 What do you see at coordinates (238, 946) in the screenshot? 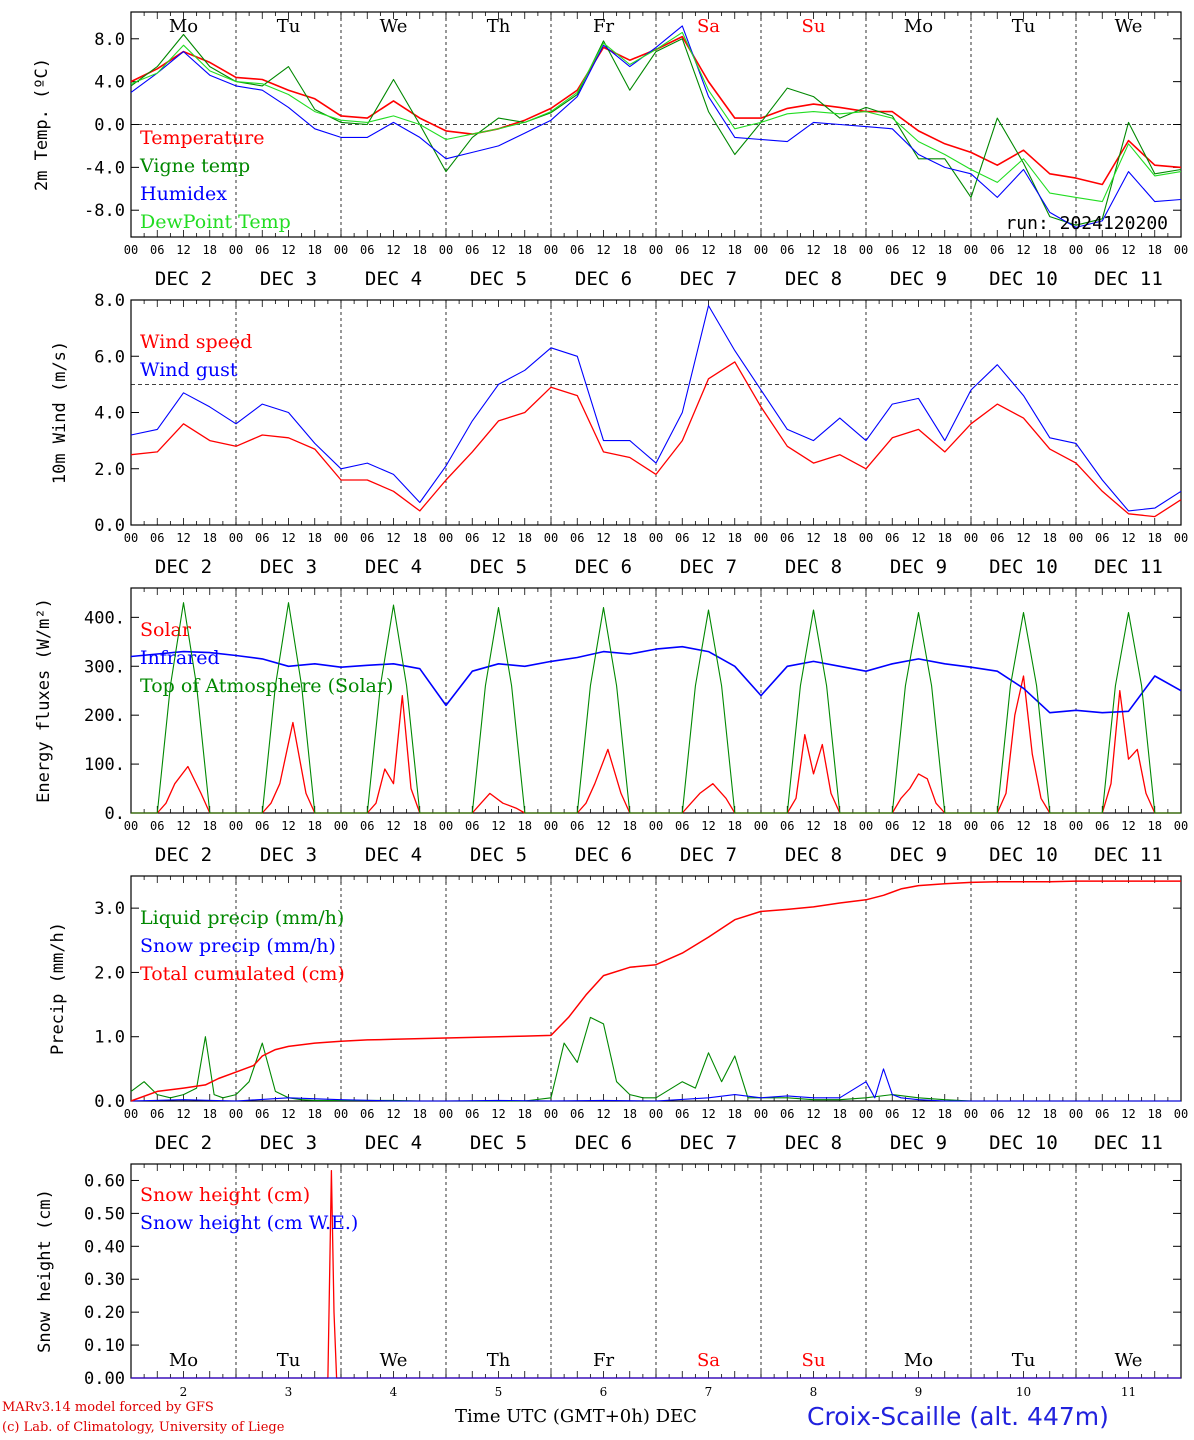
I see `legend-entry: Snow precip (mm/h)` at bounding box center [238, 946].